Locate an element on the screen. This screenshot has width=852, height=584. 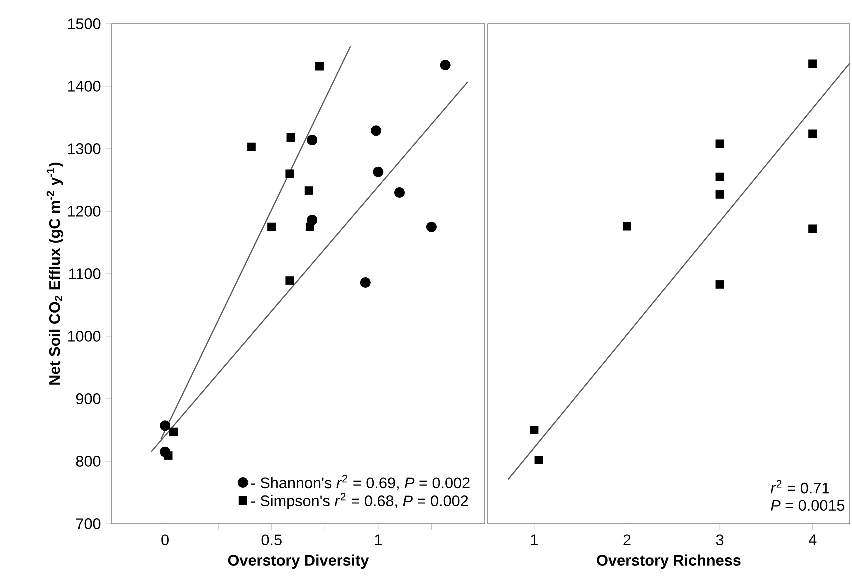
x-tick-label: 4 is located at coordinates (812, 540).